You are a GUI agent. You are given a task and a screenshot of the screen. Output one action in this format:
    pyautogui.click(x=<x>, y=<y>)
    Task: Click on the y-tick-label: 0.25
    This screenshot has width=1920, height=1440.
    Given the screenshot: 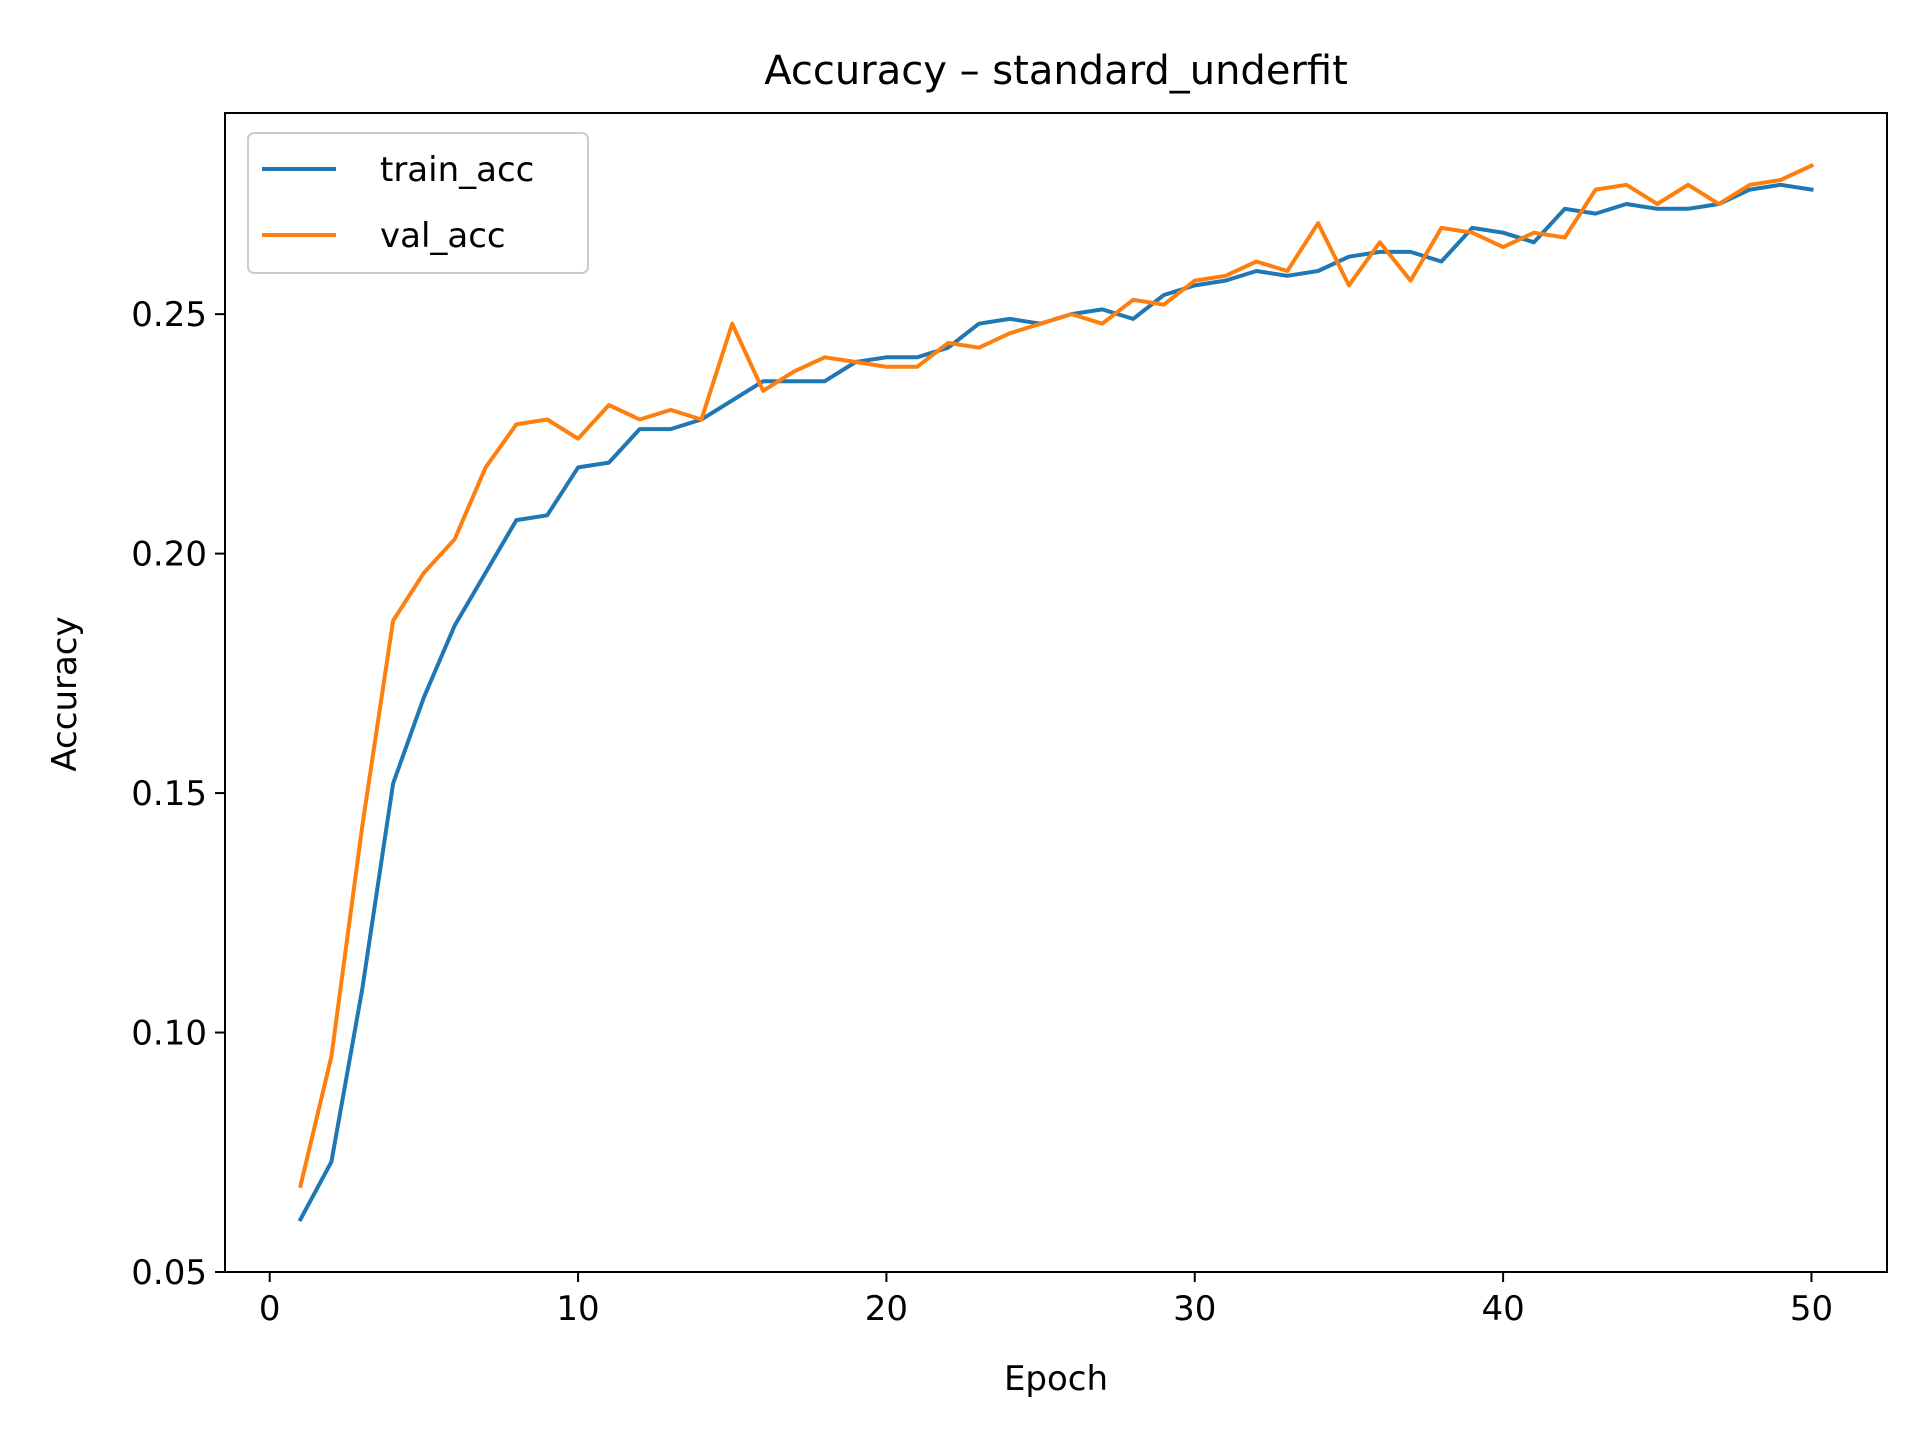 What is the action you would take?
    pyautogui.click(x=169, y=315)
    